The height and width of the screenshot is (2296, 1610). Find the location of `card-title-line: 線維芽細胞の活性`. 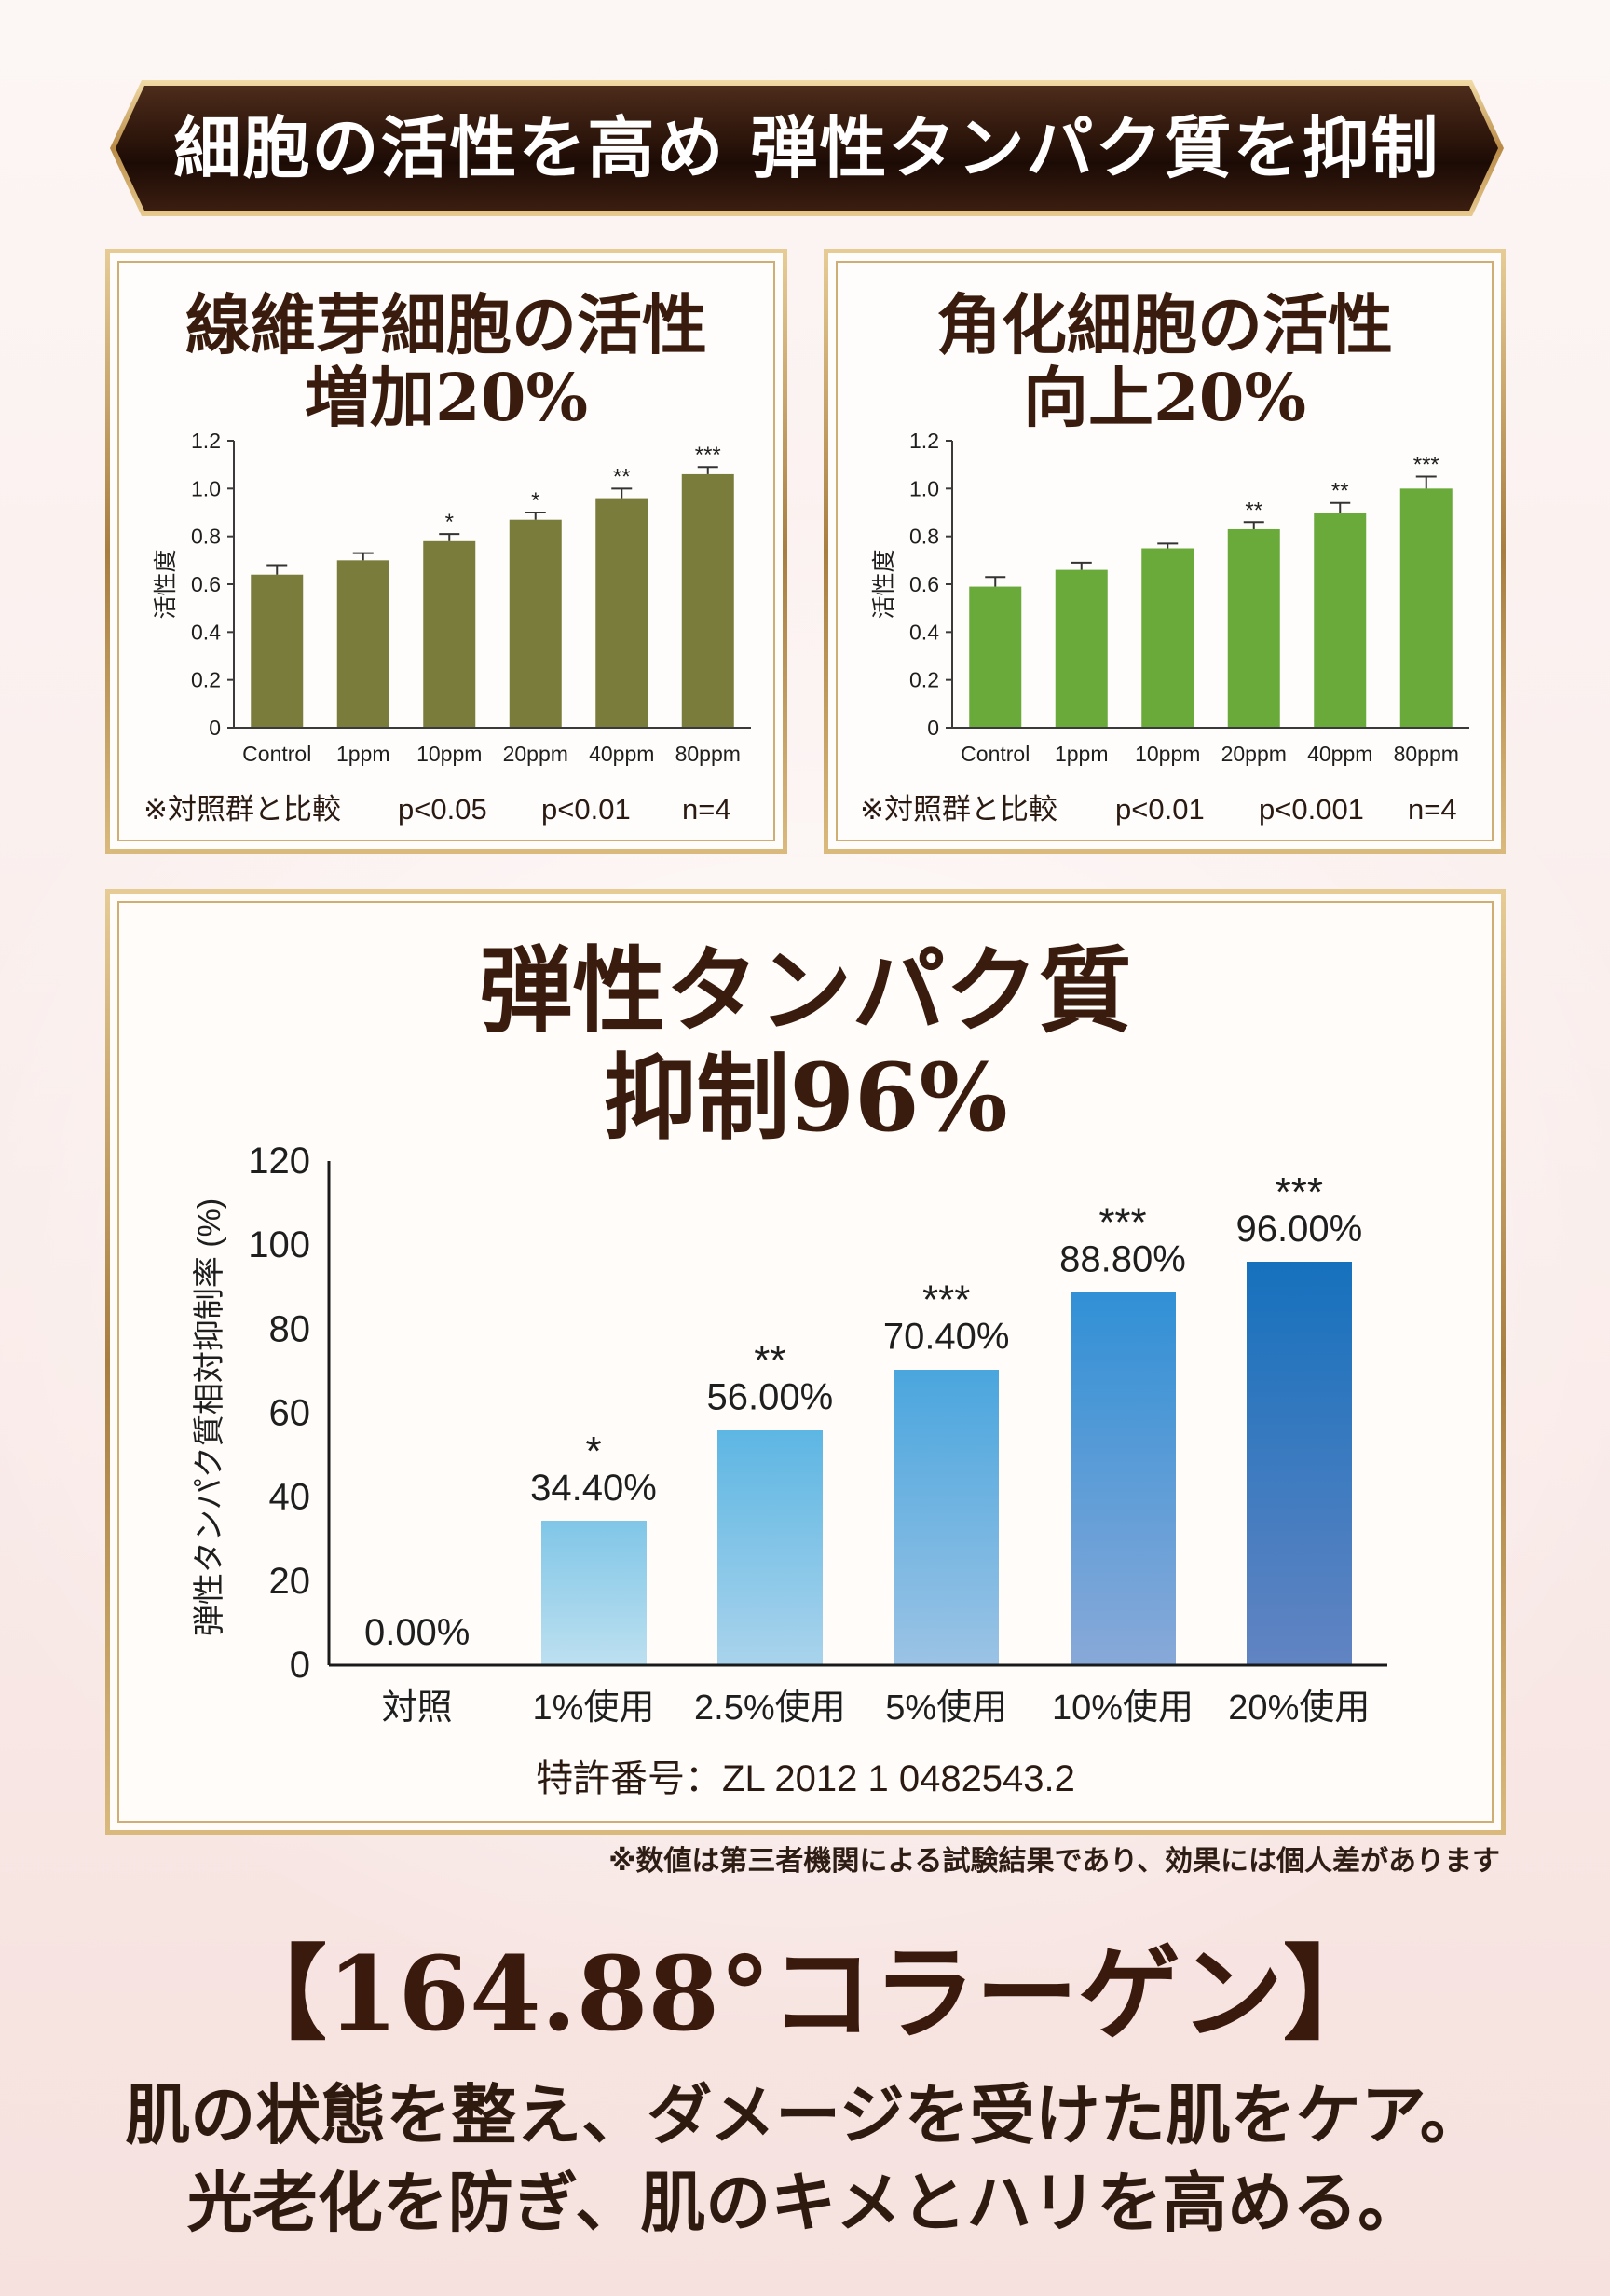

card-title-line: 線維芽細胞の活性 is located at coordinates (446, 324).